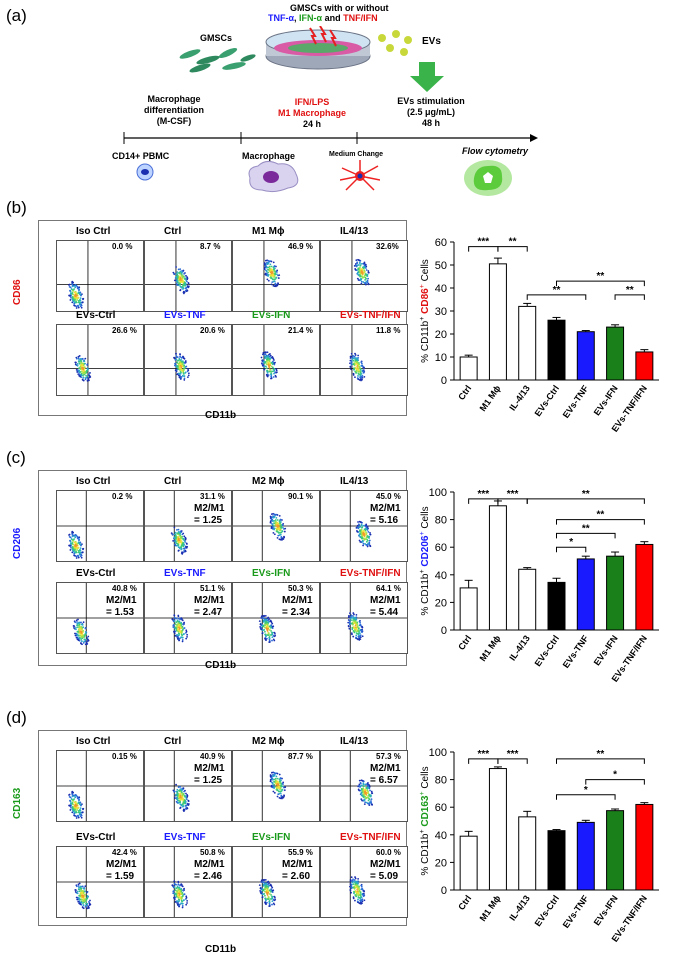  I want to click on flow-plot-m2-m1-ratio: M2/M1 = 5.16, so click(385, 514).